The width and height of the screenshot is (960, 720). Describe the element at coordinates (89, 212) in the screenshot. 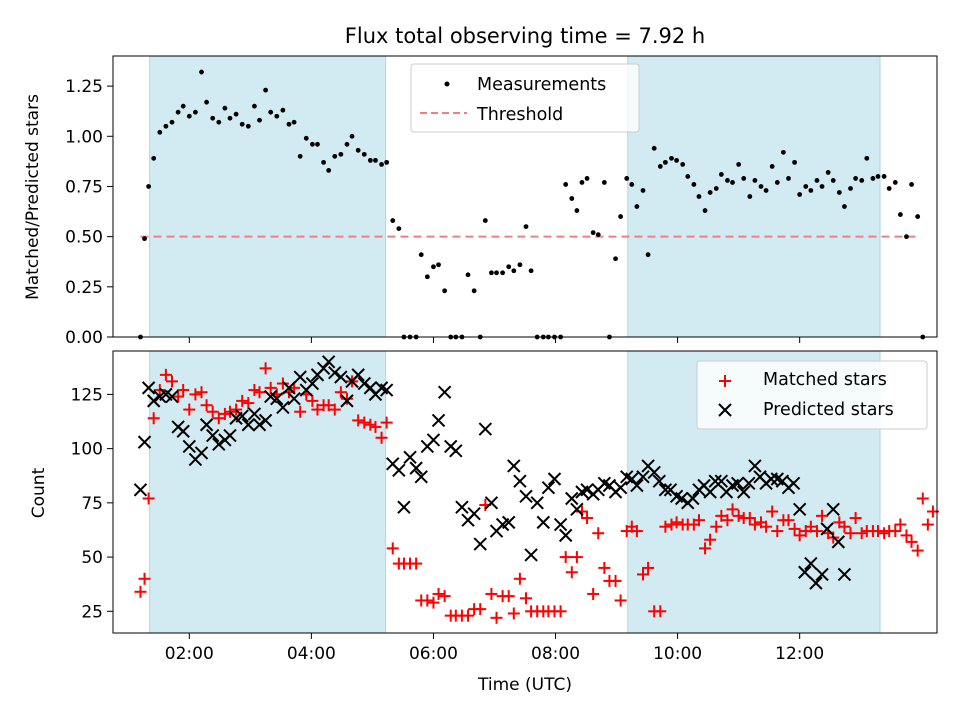

I see `top-y-ticks: 0.00 0.25 0.50 0.75 1.00 1.25` at that location.